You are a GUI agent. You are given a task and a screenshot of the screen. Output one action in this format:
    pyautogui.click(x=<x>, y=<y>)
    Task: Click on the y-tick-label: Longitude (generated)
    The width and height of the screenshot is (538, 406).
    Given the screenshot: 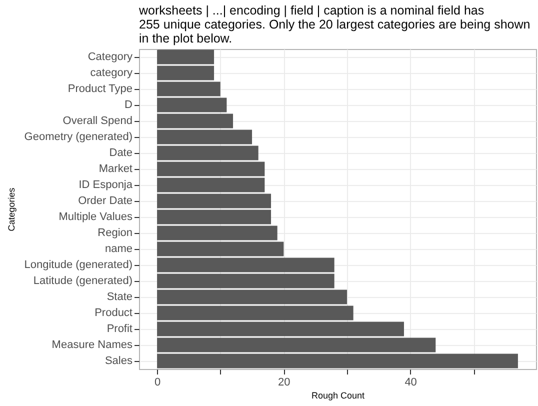 What is the action you would take?
    pyautogui.click(x=78, y=265)
    